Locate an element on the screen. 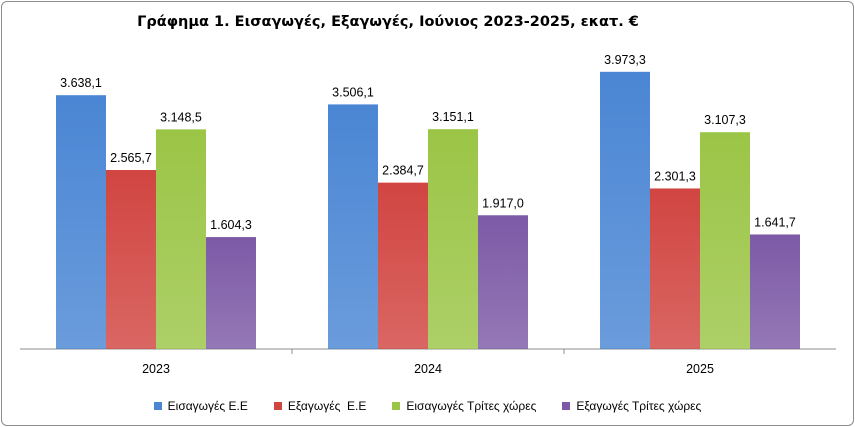  data-label: 3.107,3 is located at coordinates (725, 120).